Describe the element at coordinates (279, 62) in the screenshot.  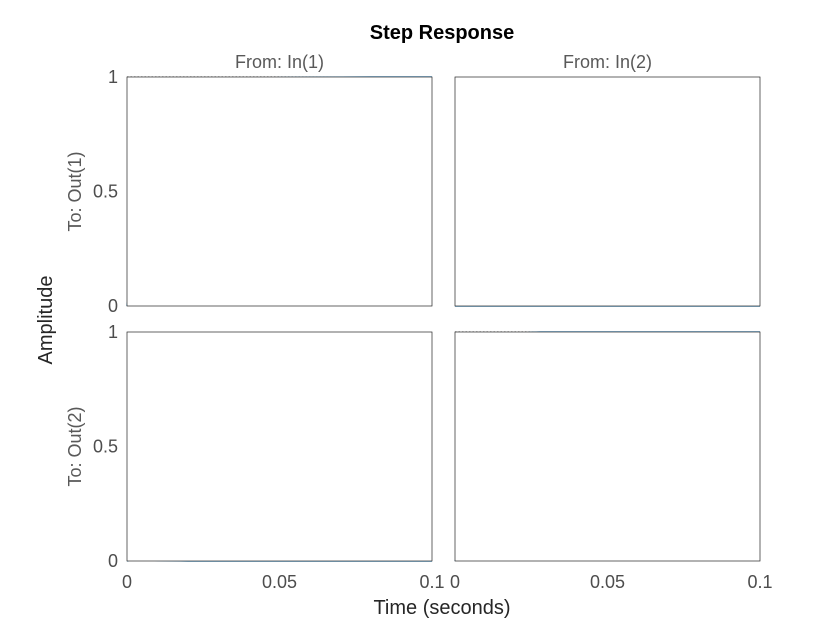
I see `input-label: From: In(1)` at that location.